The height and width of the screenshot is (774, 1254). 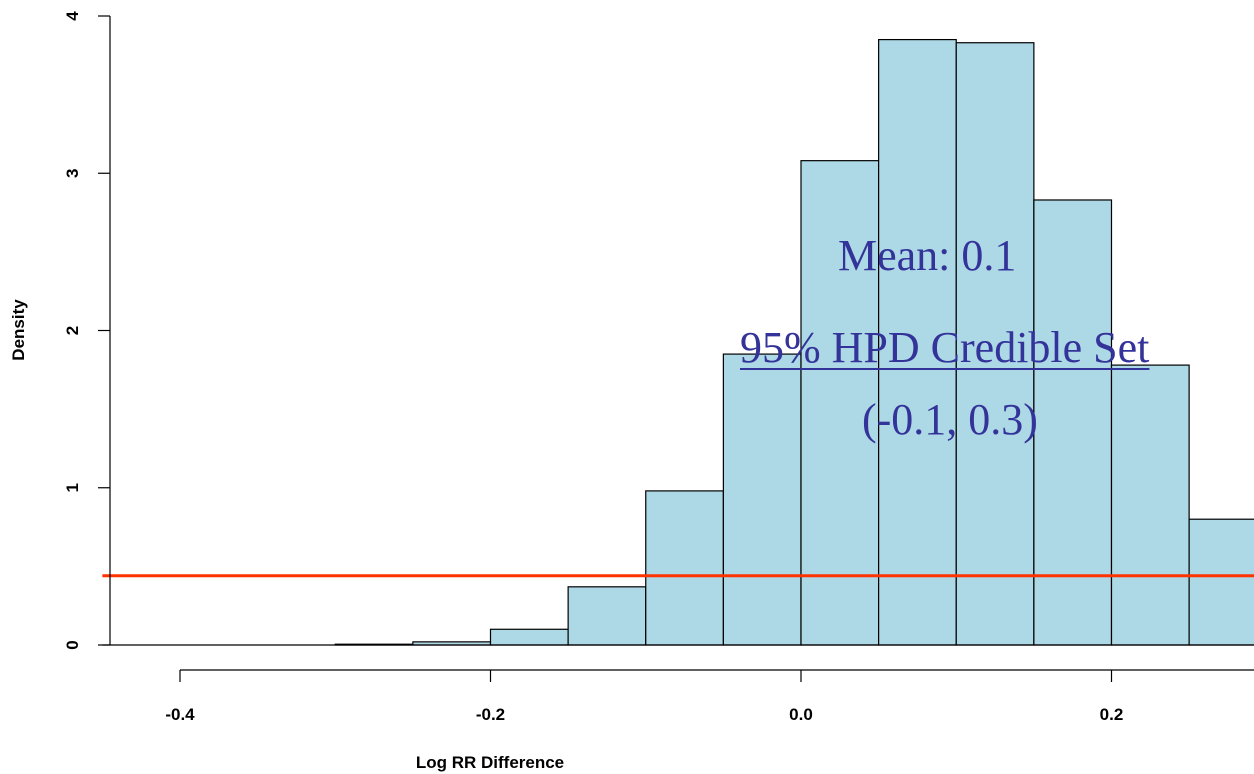 I want to click on x-axis: -0.4-0.20.00.20.4, so click(x=709, y=696).